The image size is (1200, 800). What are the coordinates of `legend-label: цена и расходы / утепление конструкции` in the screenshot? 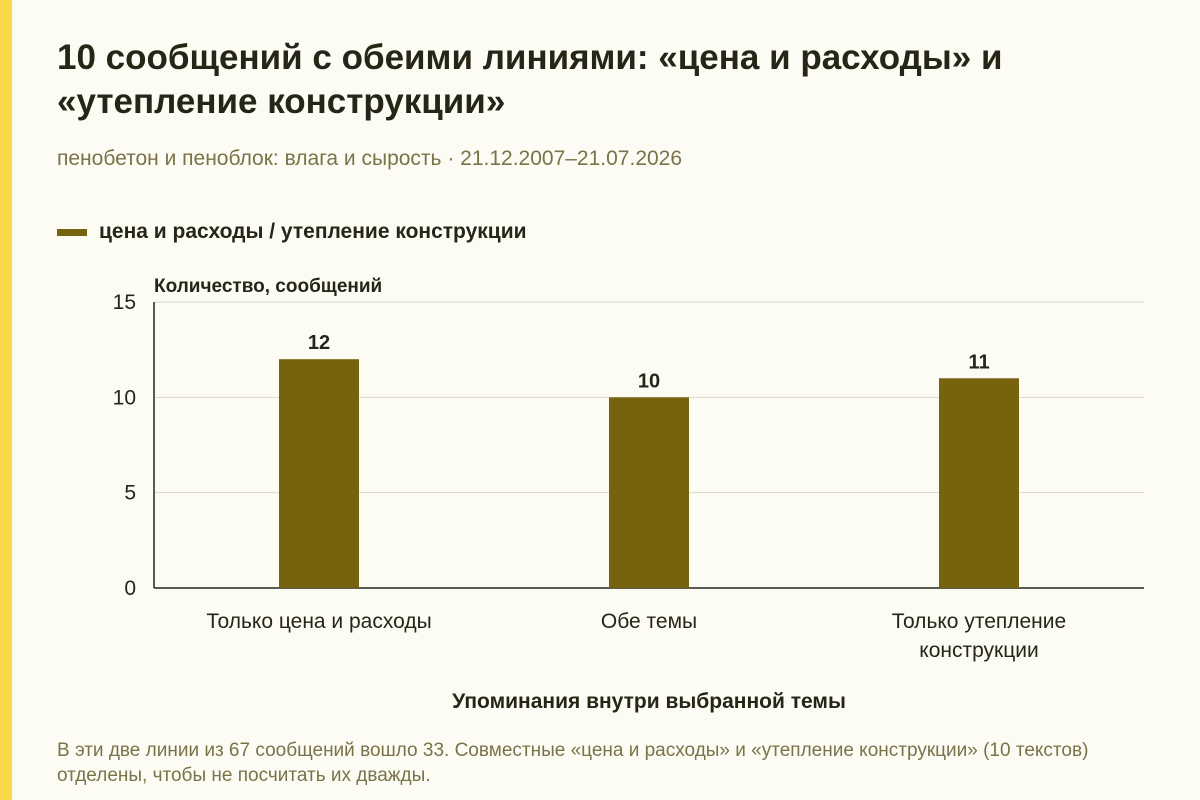 It's located at (313, 231).